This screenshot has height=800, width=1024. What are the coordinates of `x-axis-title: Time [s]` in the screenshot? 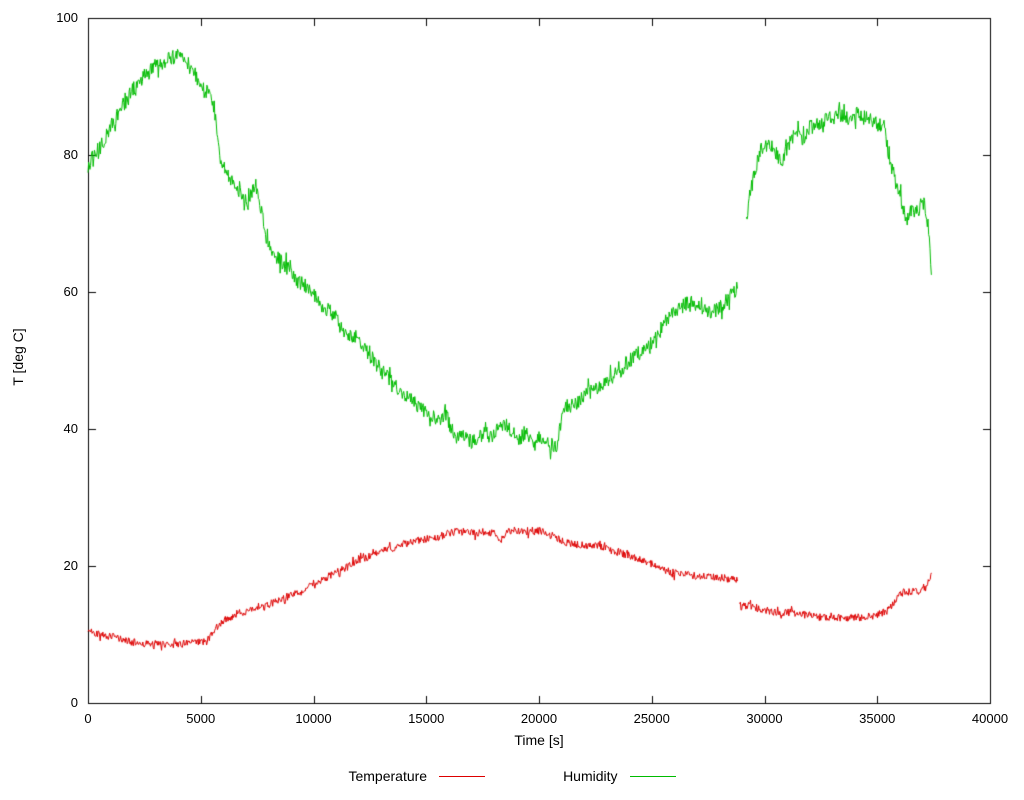 It's located at (539, 740).